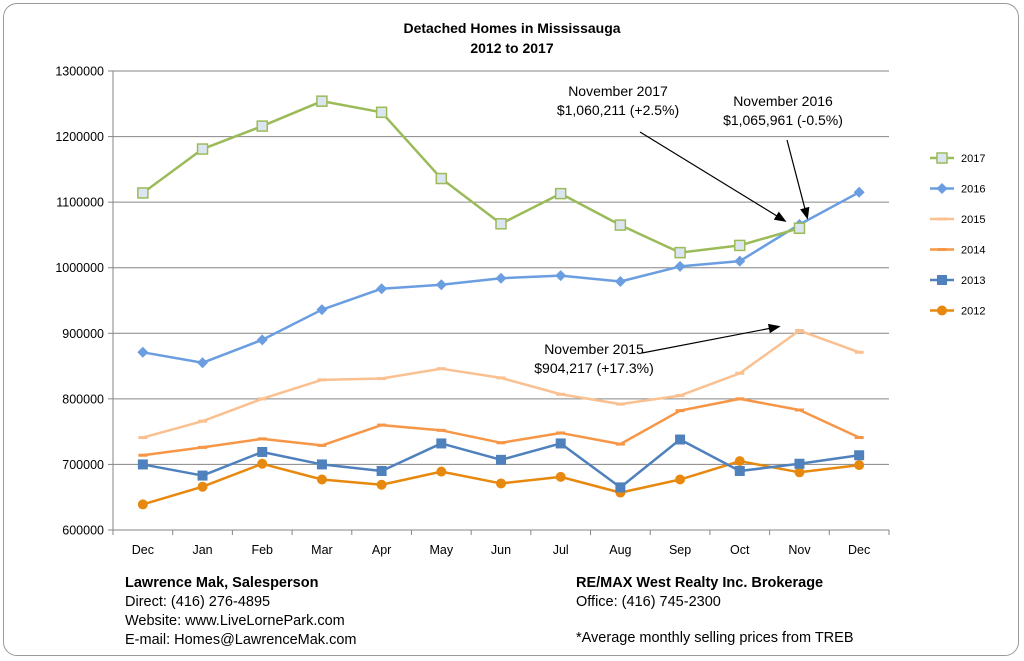 This screenshot has width=1024, height=661. Describe the element at coordinates (79, 268) in the screenshot. I see `y-tick-label: 1000000` at that location.